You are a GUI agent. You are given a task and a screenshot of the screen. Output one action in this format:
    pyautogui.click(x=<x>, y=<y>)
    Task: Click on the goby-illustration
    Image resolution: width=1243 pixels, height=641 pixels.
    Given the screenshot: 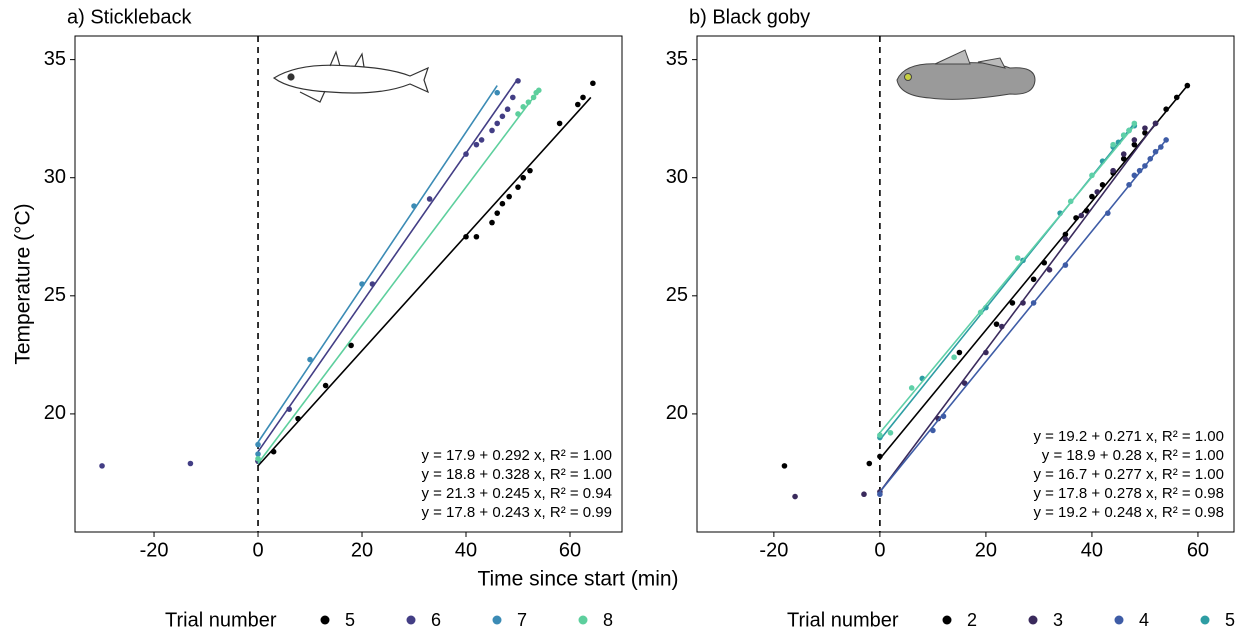 What is the action you would take?
    pyautogui.click(x=966, y=74)
    